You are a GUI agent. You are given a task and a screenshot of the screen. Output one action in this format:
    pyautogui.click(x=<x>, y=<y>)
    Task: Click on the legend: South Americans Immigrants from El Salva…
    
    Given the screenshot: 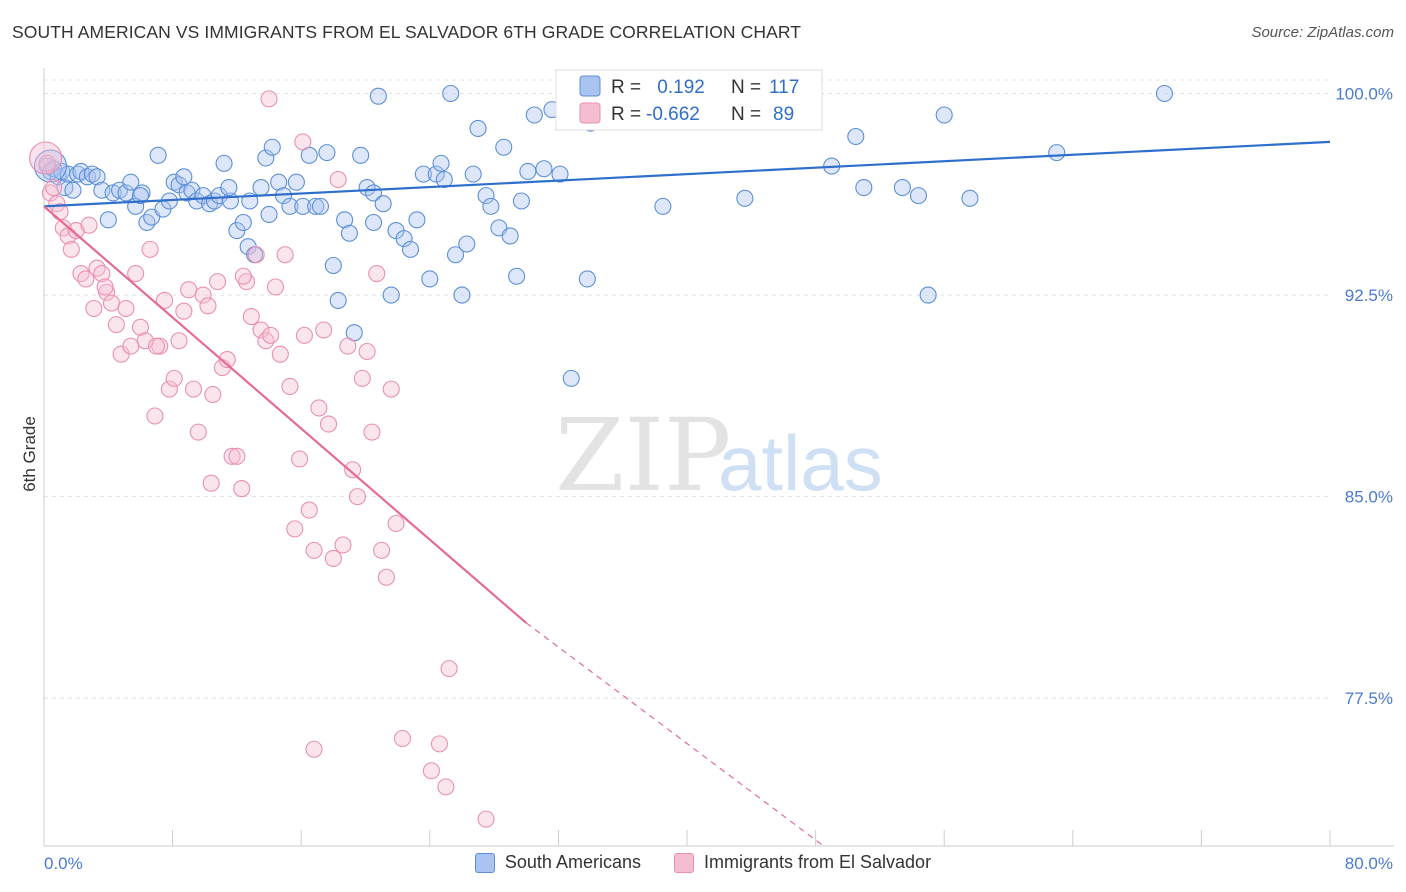 What is the action you would take?
    pyautogui.click(x=703, y=865)
    